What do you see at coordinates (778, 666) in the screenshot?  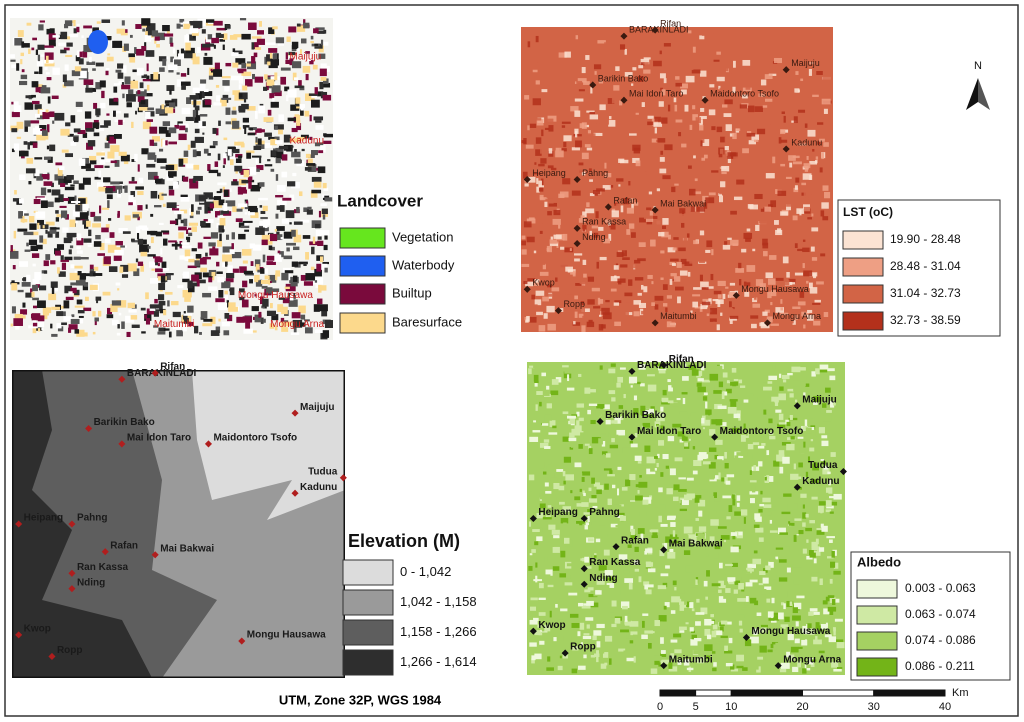 I see `place-marker` at bounding box center [778, 666].